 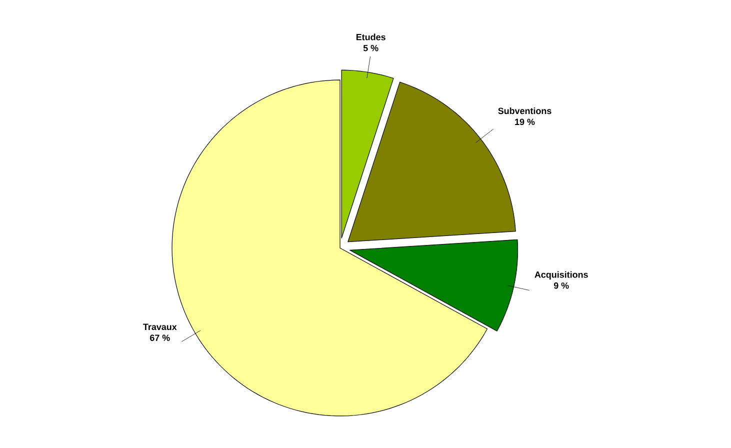 What do you see at coordinates (525, 122) in the screenshot?
I see `data-label: 19 %` at bounding box center [525, 122].